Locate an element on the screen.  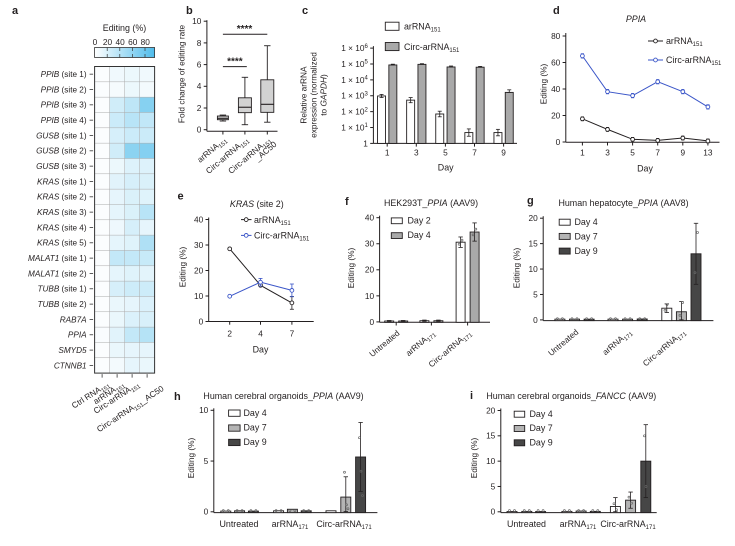
svg-text: MALAT1 (site 2) is located at coordinates (57, 273).